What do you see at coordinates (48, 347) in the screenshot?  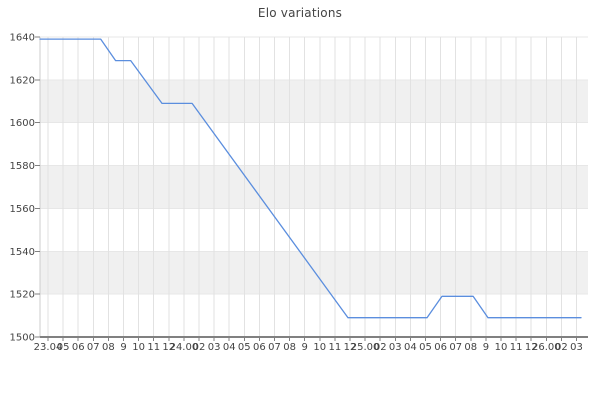 I see `x-tick-label: 23.04` at bounding box center [48, 347].